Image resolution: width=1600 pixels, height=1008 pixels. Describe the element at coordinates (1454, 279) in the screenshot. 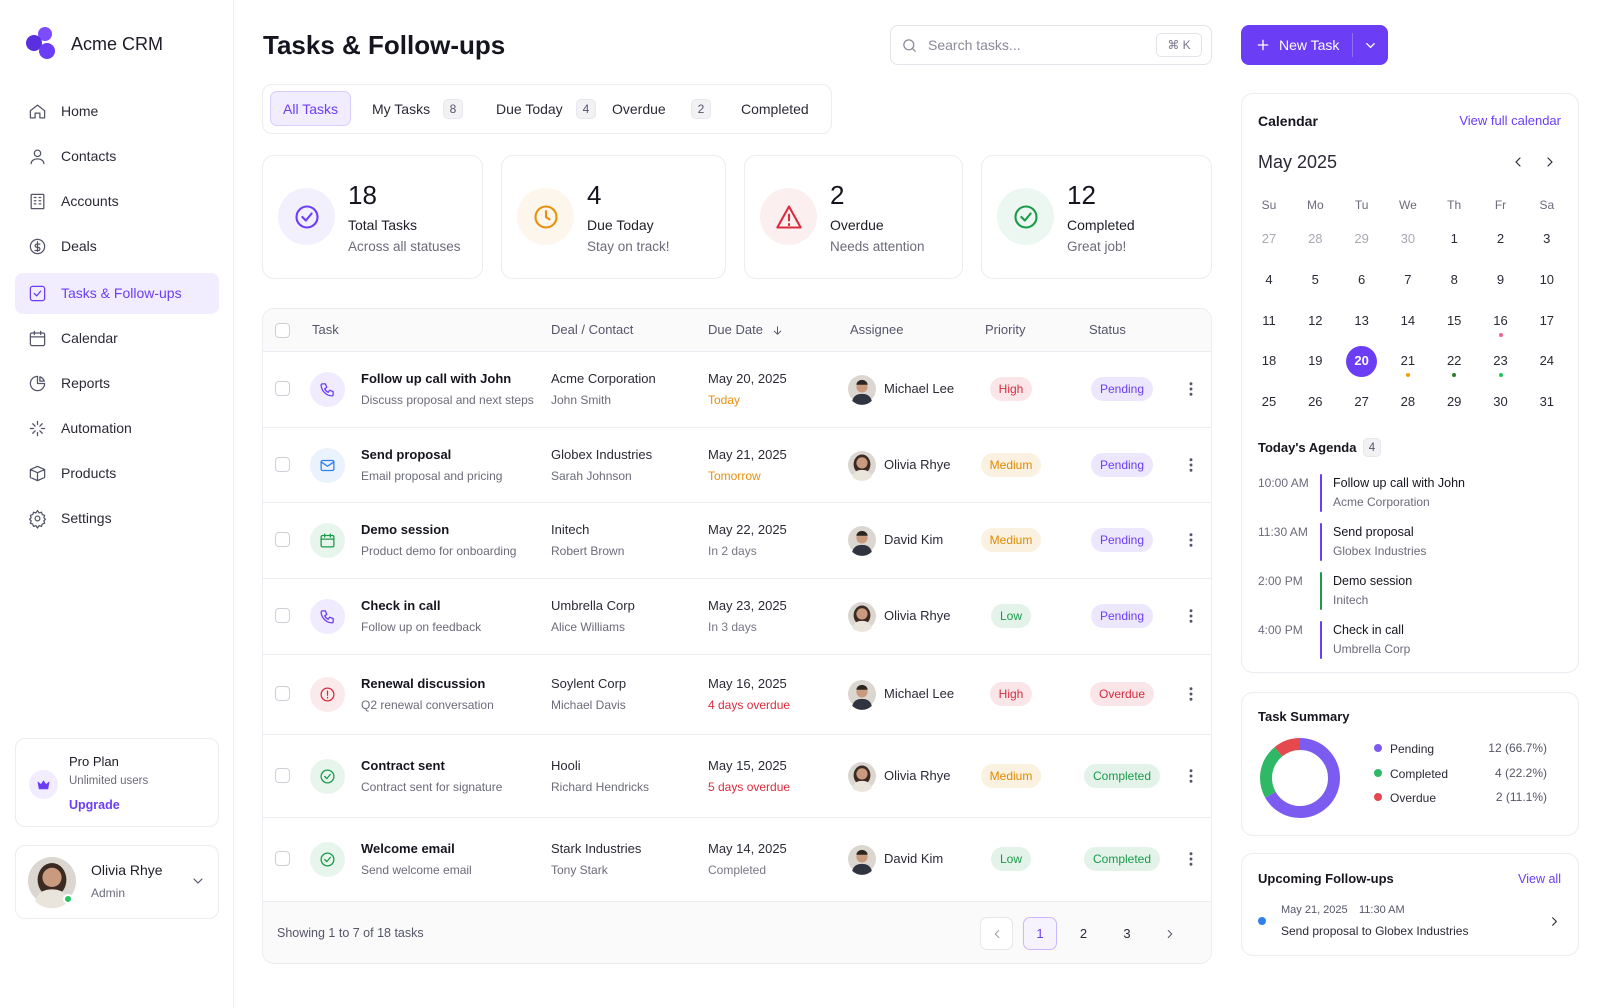

I see `calendar-day: 8` at that location.